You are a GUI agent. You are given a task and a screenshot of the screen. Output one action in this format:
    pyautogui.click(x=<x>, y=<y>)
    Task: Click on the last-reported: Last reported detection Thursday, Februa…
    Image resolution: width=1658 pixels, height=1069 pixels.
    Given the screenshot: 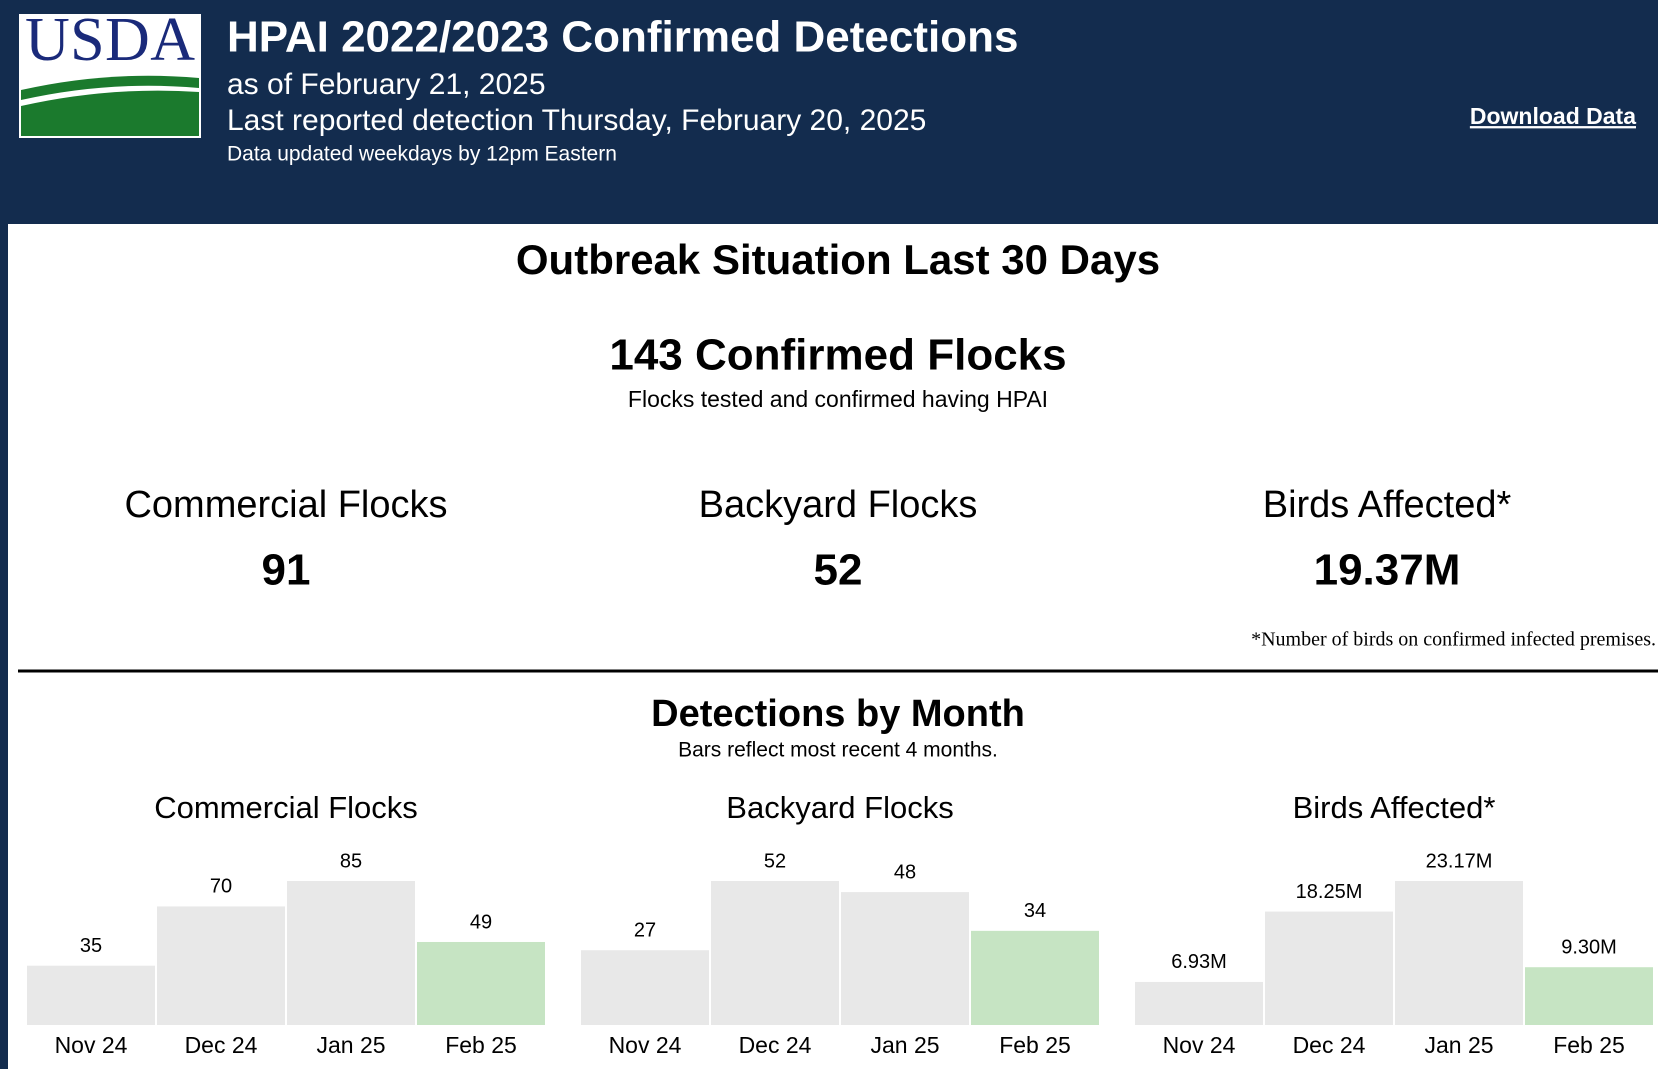 What is the action you would take?
    pyautogui.click(x=576, y=120)
    